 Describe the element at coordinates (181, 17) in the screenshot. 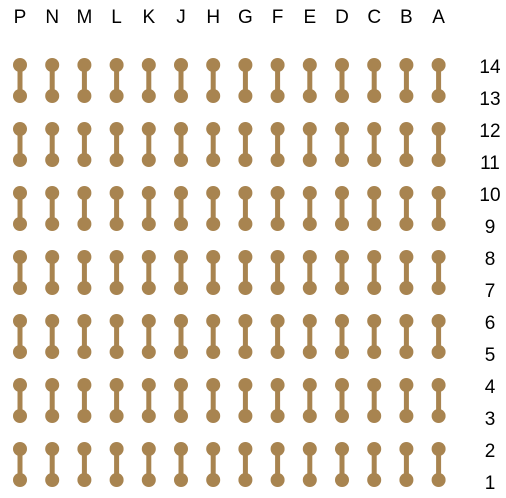

I see `column-label: J` at that location.